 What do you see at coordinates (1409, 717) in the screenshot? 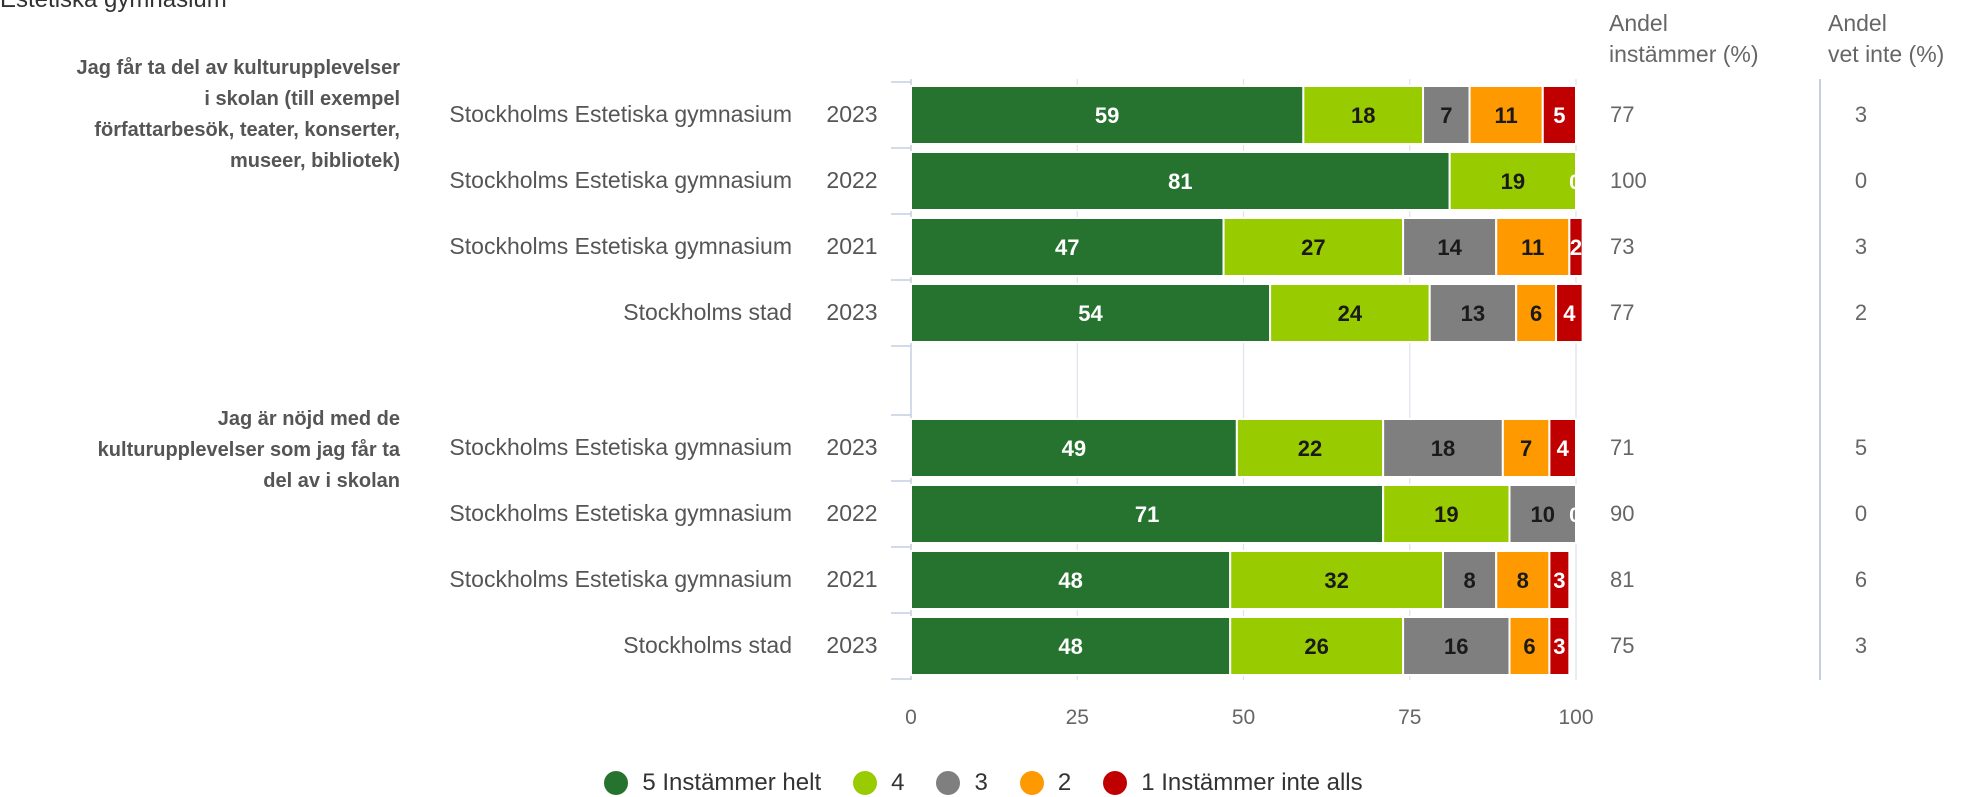
I see `x-tick-label-75: 75` at bounding box center [1409, 717].